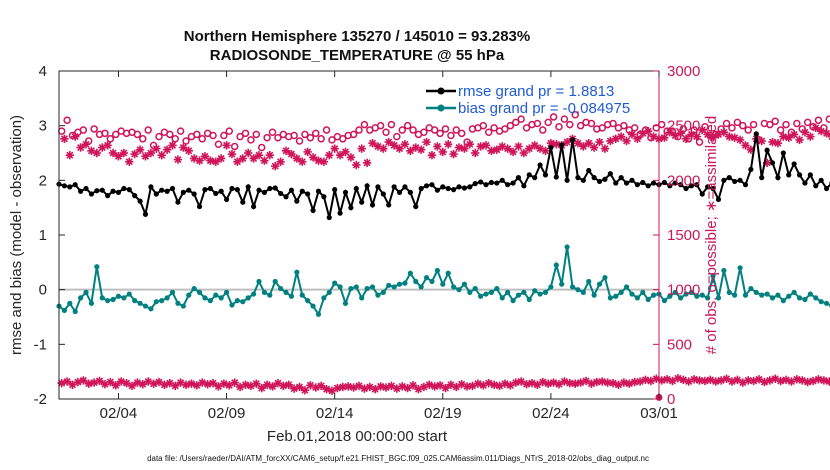 The width and height of the screenshot is (830, 470). What do you see at coordinates (43, 290) in the screenshot?
I see `y-tick-label-left: 0` at bounding box center [43, 290].